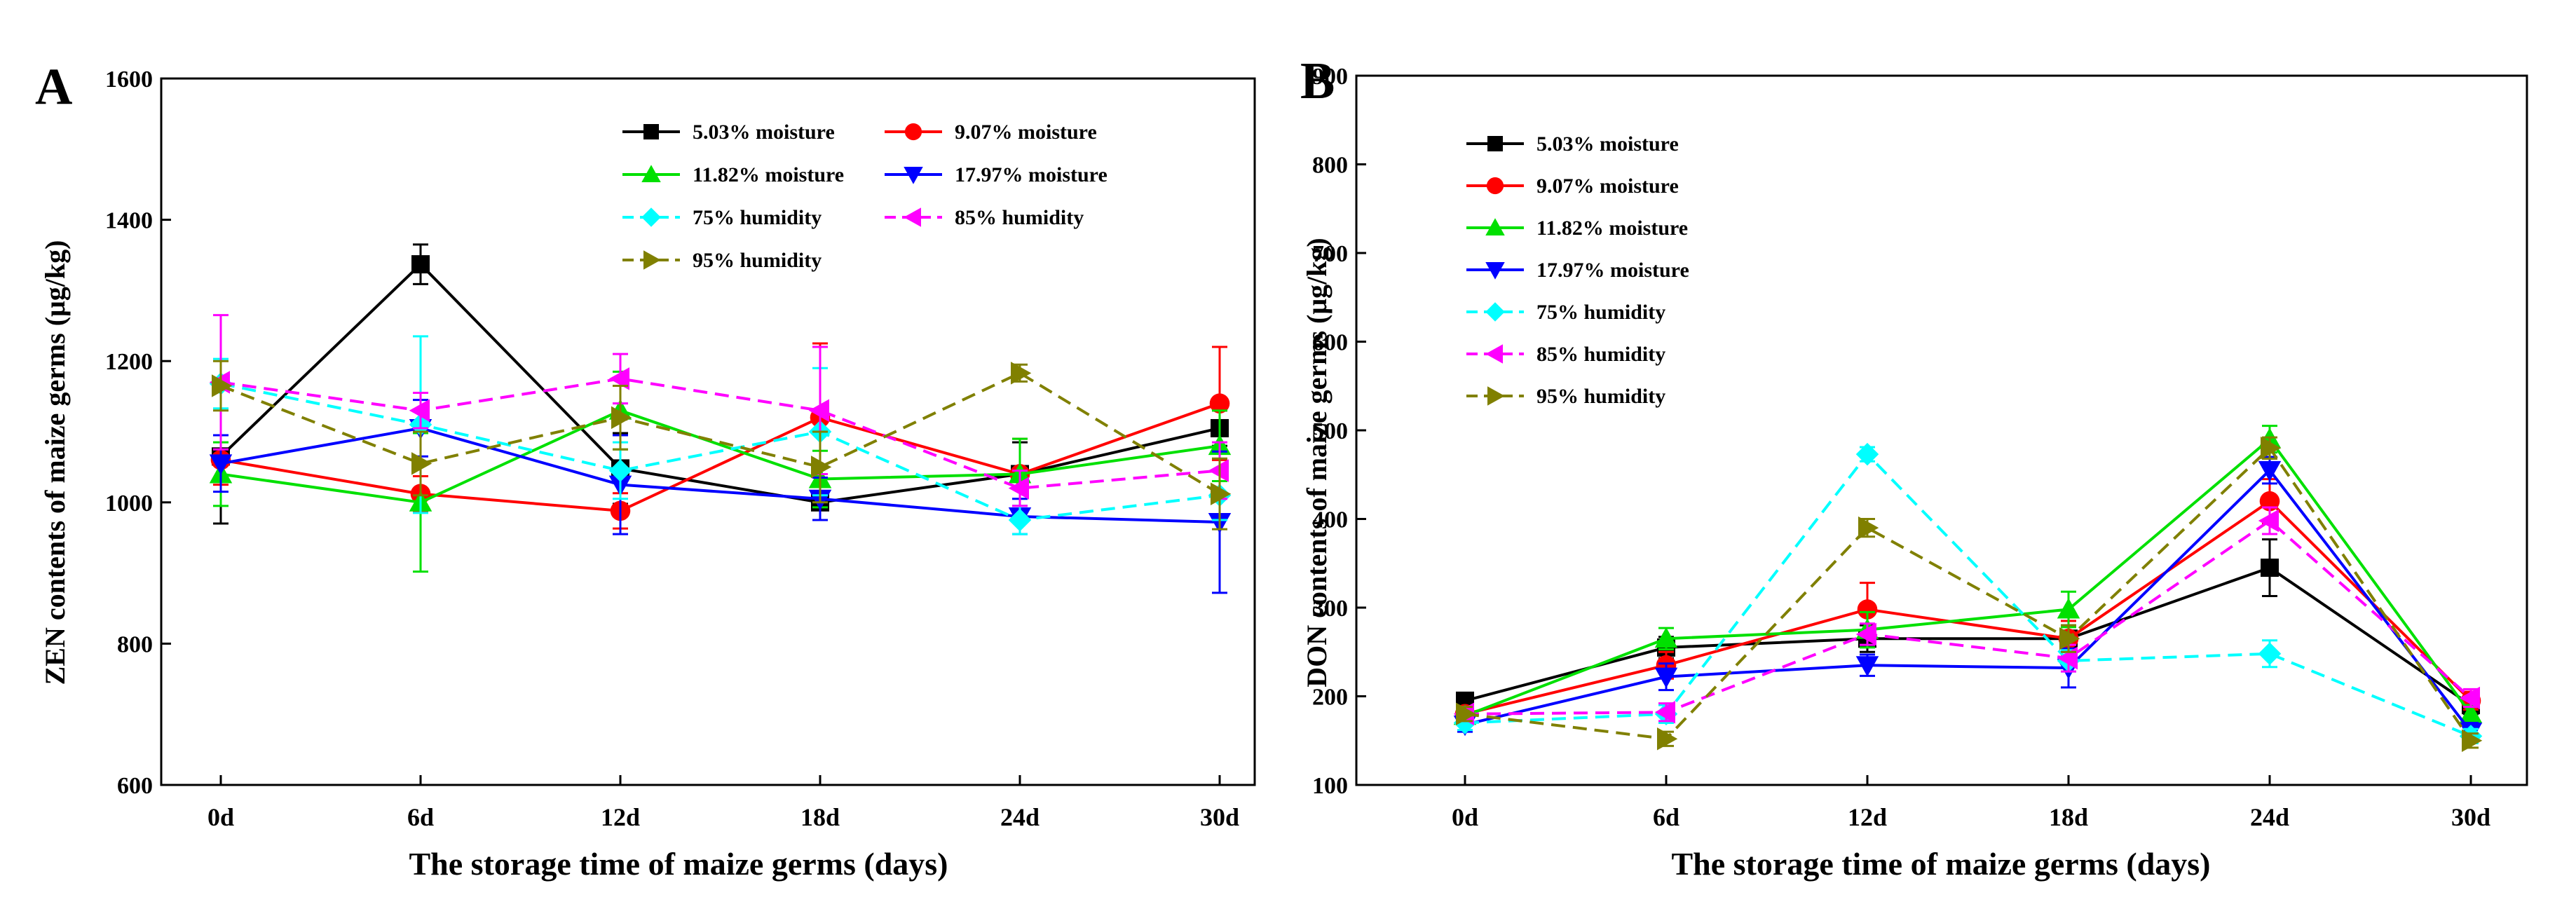 This screenshot has width=2576, height=923. I want to click on panel-a-legend-label: 9.07% moisture, so click(1026, 132).